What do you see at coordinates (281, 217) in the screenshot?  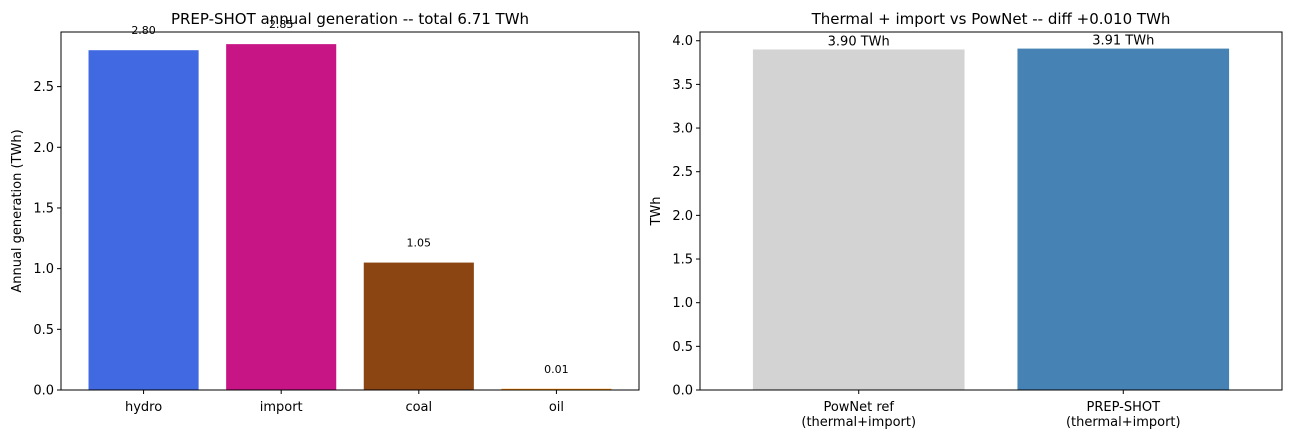 I see `bar-import` at bounding box center [281, 217].